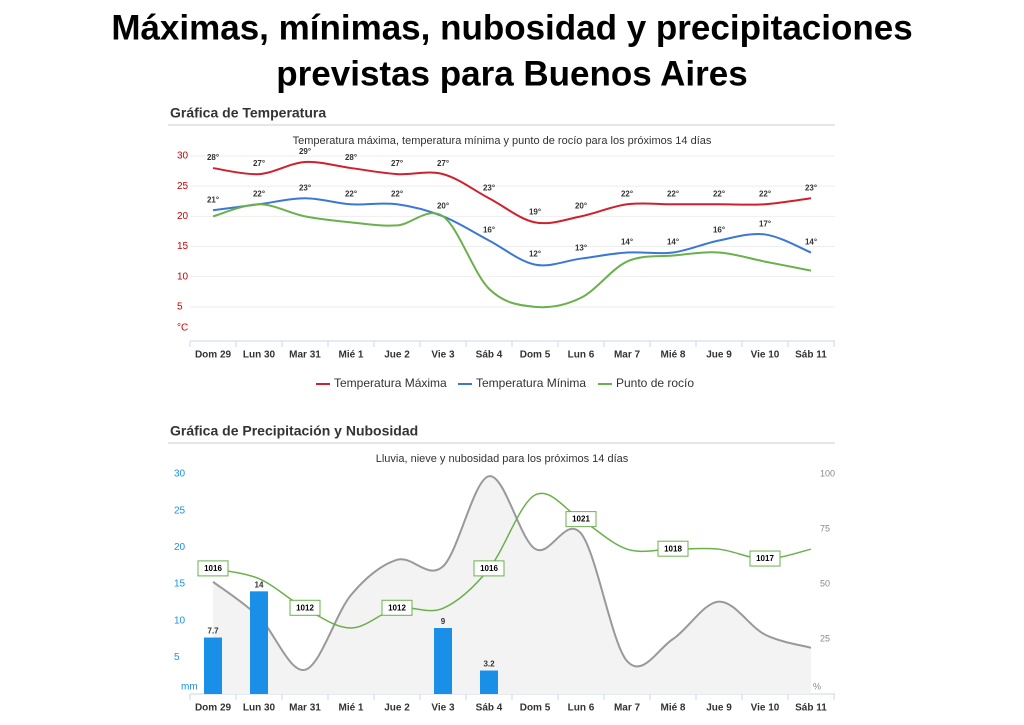 The width and height of the screenshot is (1024, 725). What do you see at coordinates (825, 638) in the screenshot?
I see `y2-tick-label: 25` at bounding box center [825, 638].